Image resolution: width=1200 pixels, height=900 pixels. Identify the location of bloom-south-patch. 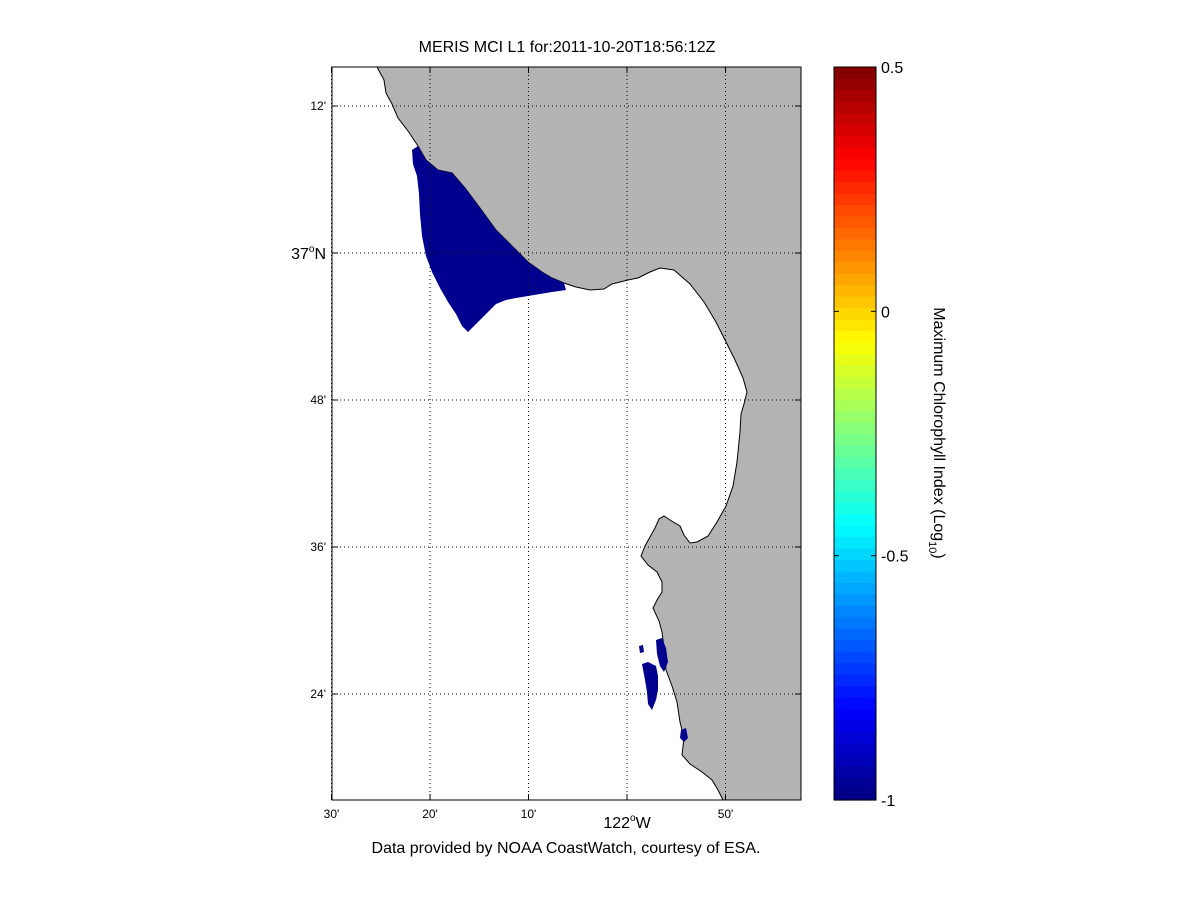
(650, 686).